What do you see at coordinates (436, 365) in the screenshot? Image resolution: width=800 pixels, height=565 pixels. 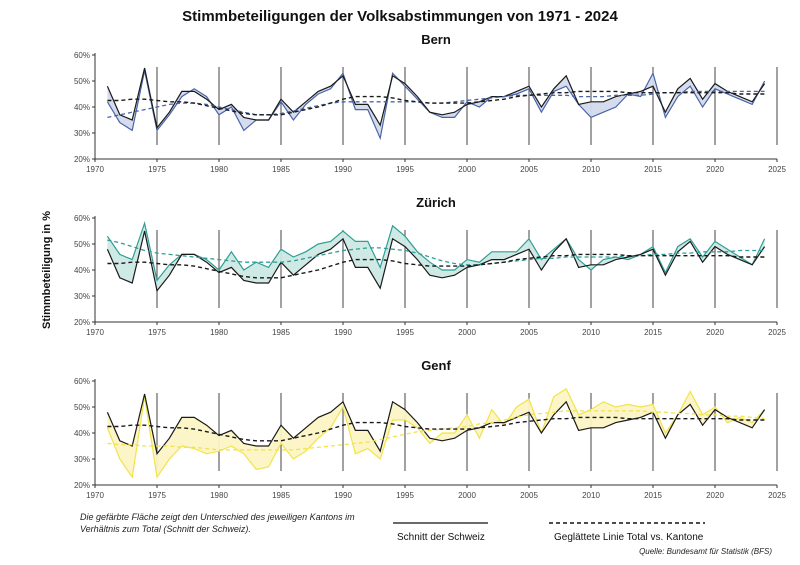 I see `panel-title: Genf` at bounding box center [436, 365].